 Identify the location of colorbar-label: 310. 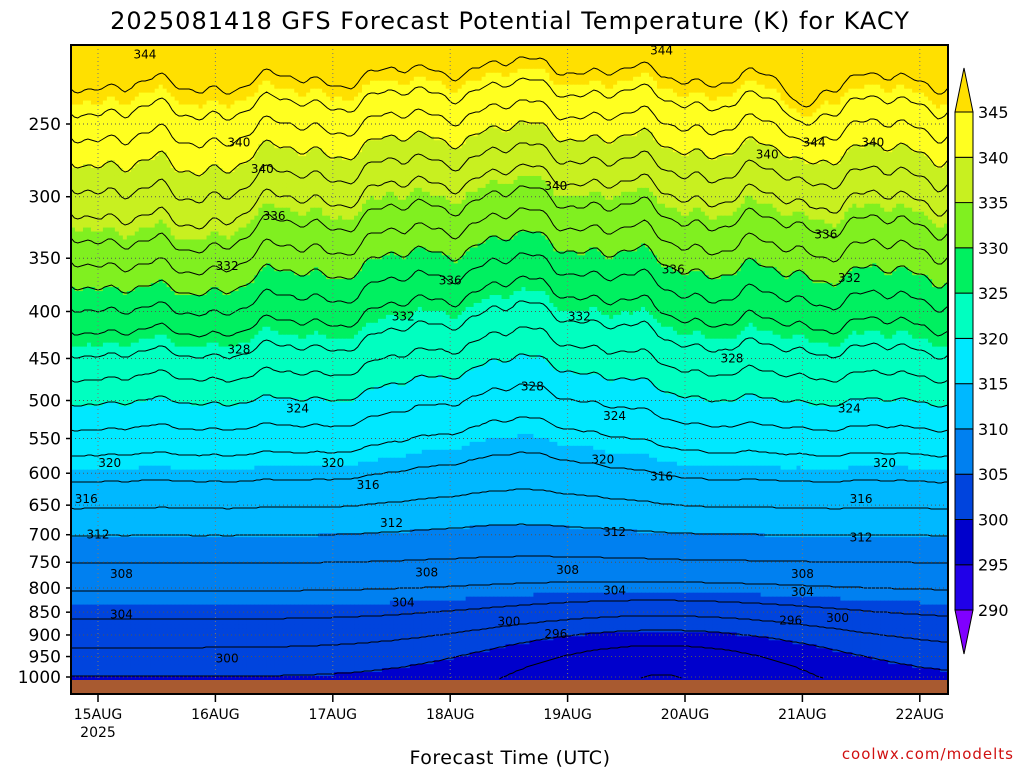
(993, 429).